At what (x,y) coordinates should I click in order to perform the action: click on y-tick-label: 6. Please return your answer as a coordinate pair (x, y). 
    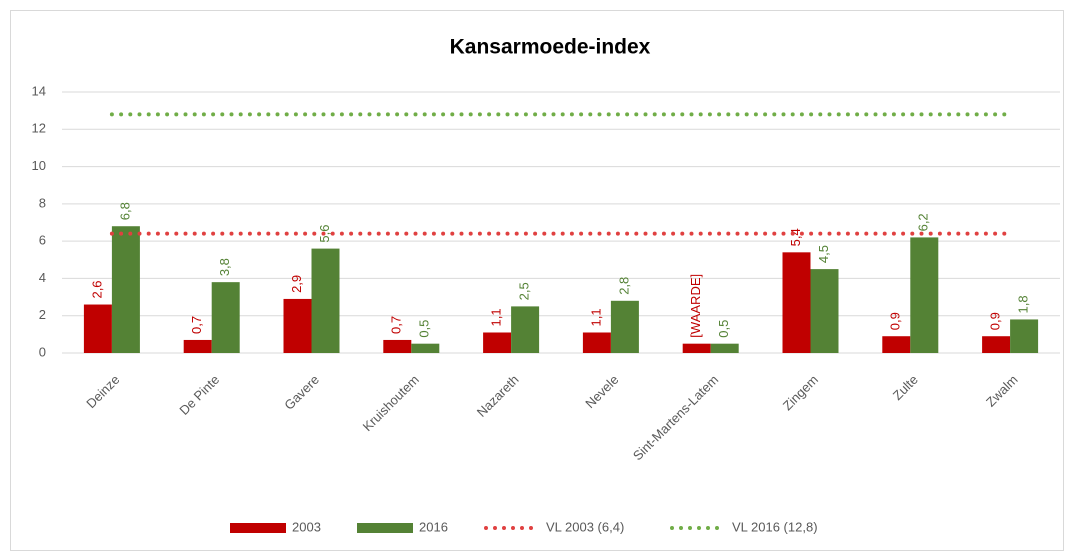
    Looking at the image, I should click on (42, 240).